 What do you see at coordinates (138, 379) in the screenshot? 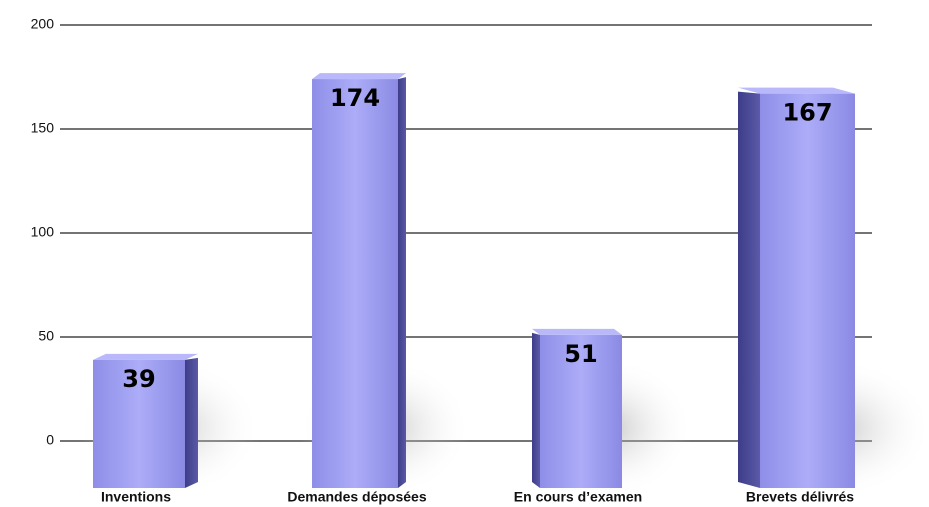
I see `value-label: 39` at bounding box center [138, 379].